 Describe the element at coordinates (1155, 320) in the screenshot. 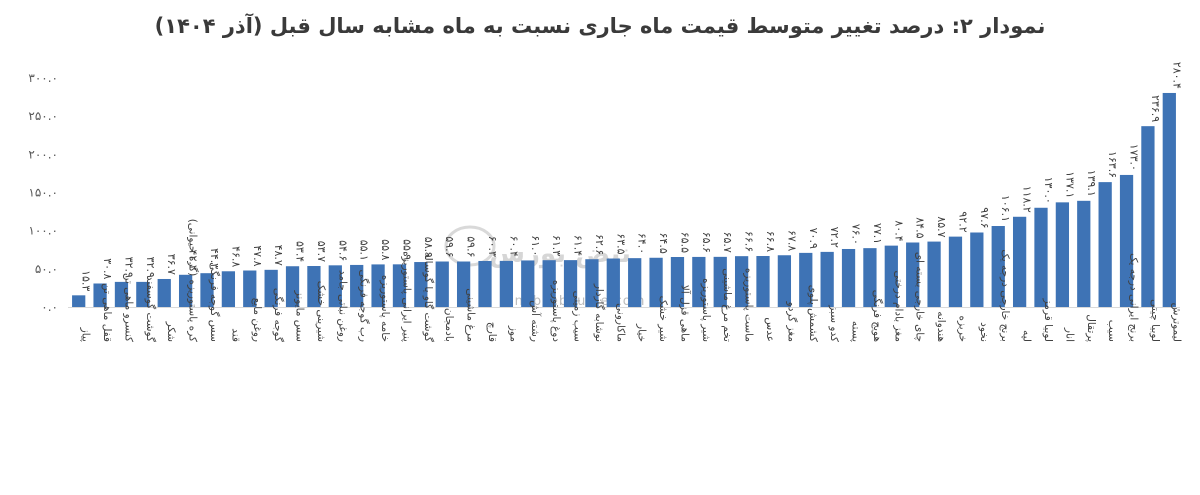

I see `x-tick-label: لوبیا چیتی` at that location.